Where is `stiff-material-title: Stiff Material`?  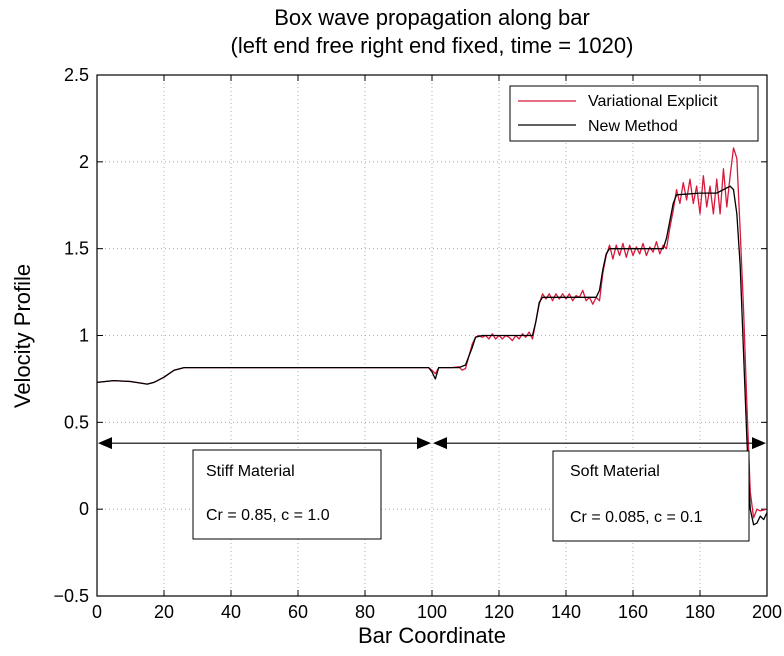
stiff-material-title: Stiff Material is located at coordinates (250, 471).